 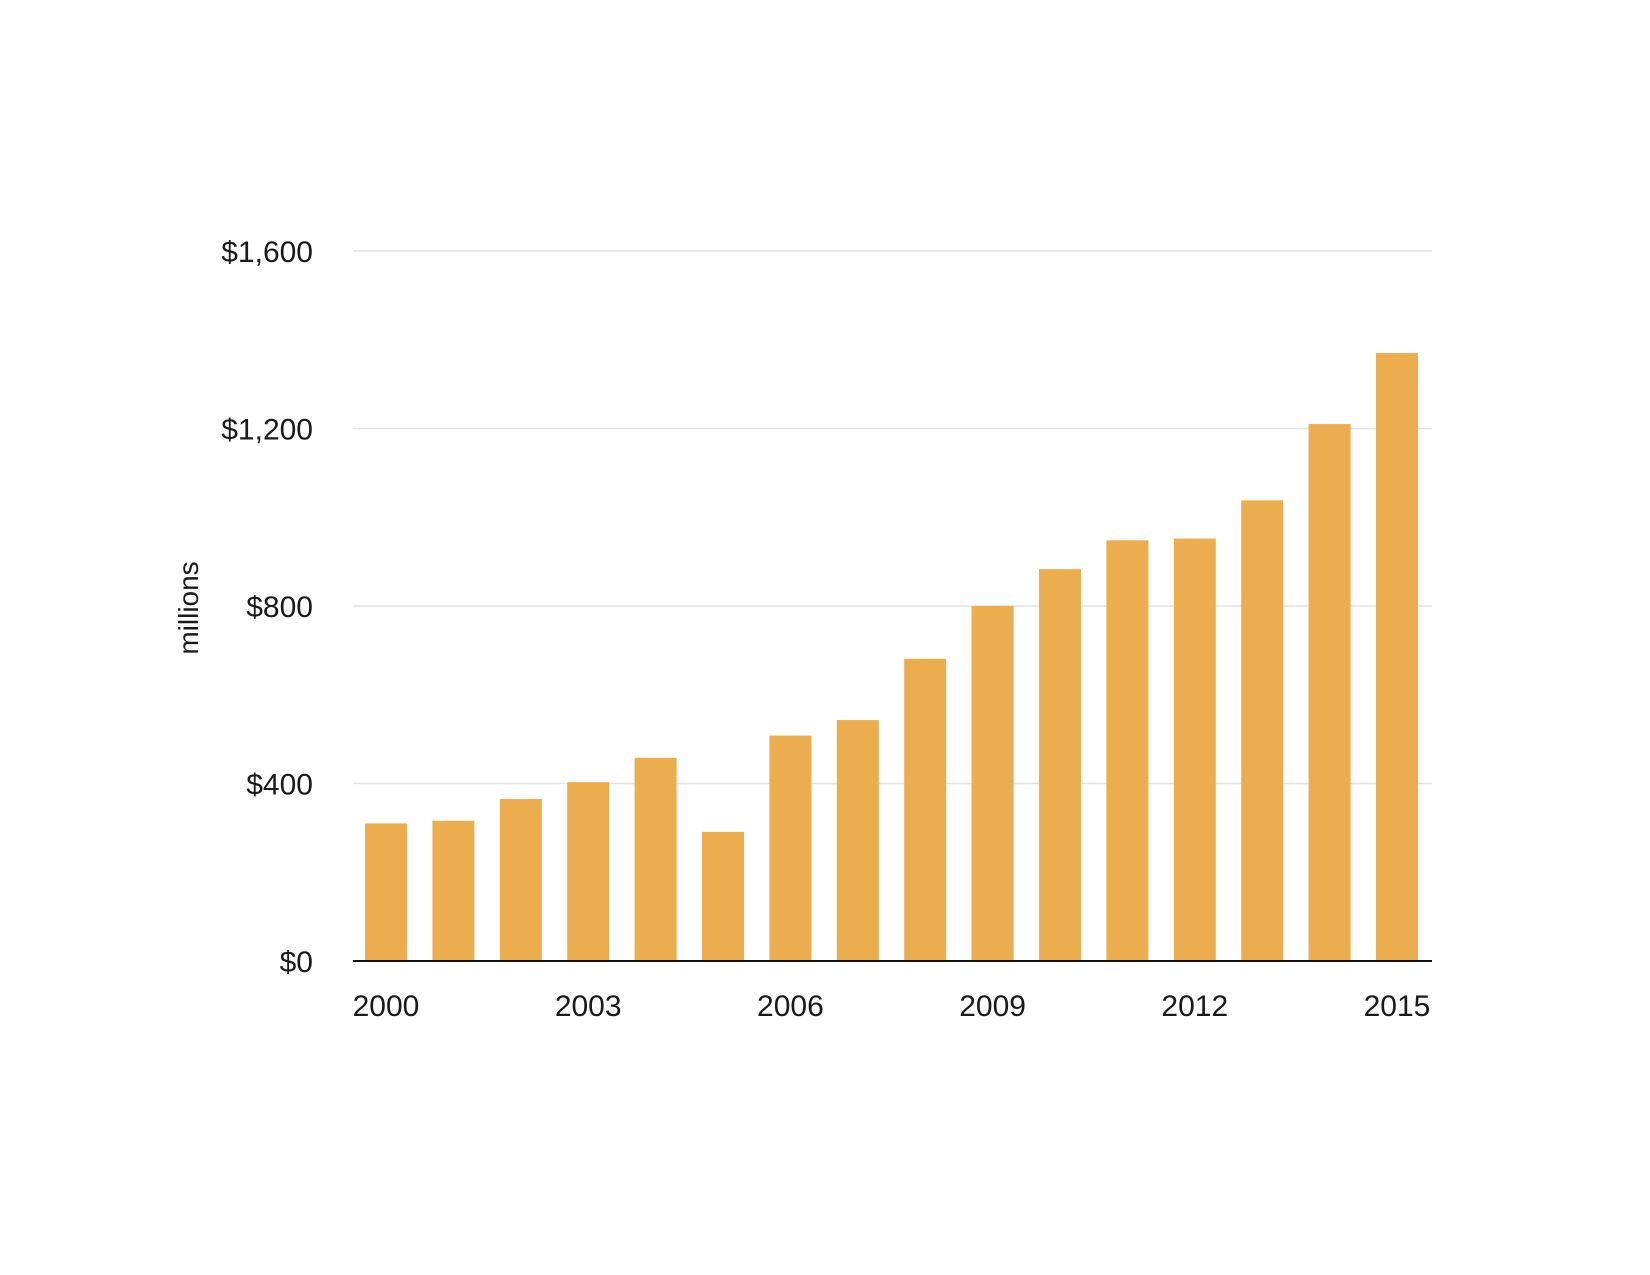 What do you see at coordinates (588, 1006) in the screenshot?
I see `x-tick-label: 2003` at bounding box center [588, 1006].